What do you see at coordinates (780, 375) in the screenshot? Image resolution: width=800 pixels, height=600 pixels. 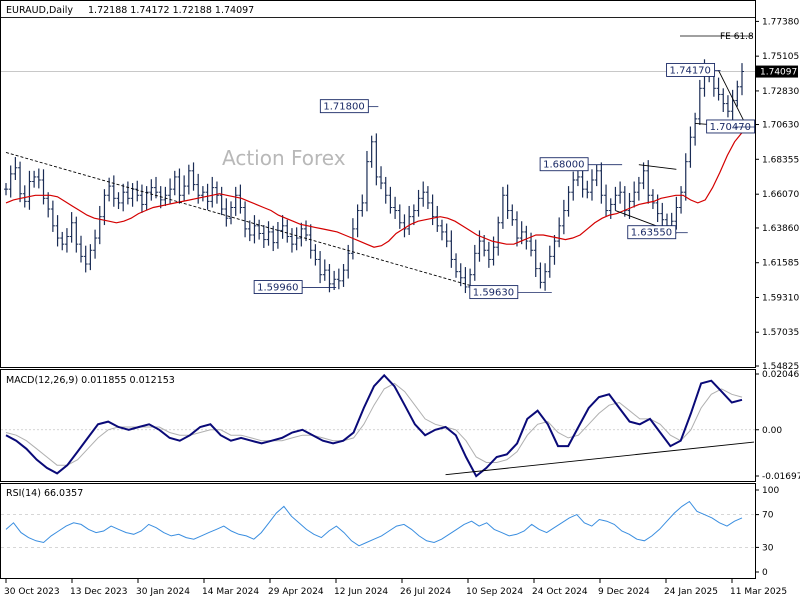 I see `macd-axis-label: 0.02046` at bounding box center [780, 375].